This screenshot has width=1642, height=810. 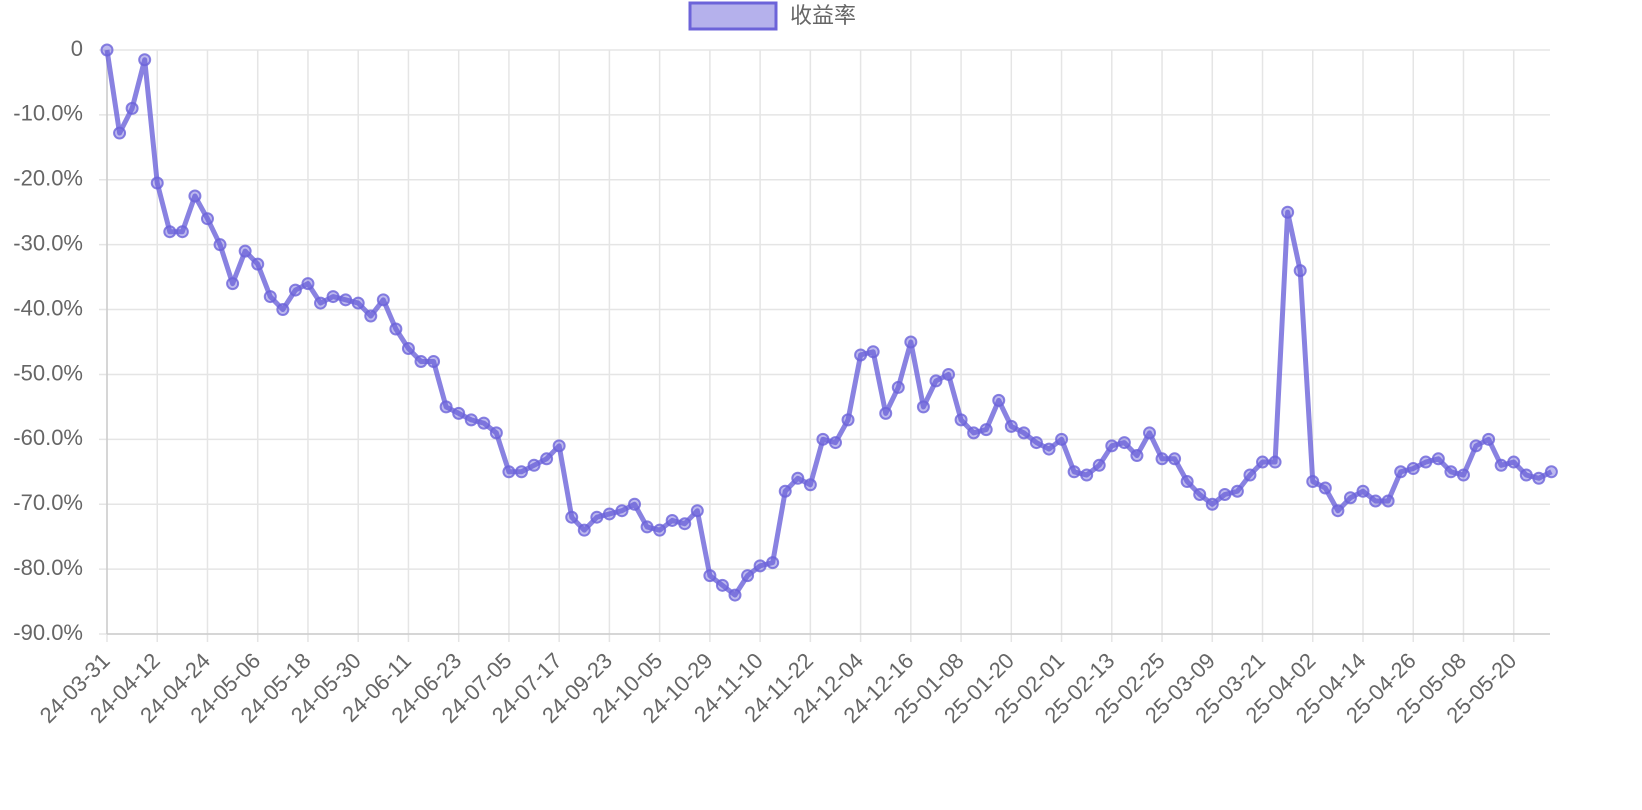 What do you see at coordinates (823, 15) in the screenshot?
I see `legend-label: 收益率` at bounding box center [823, 15].